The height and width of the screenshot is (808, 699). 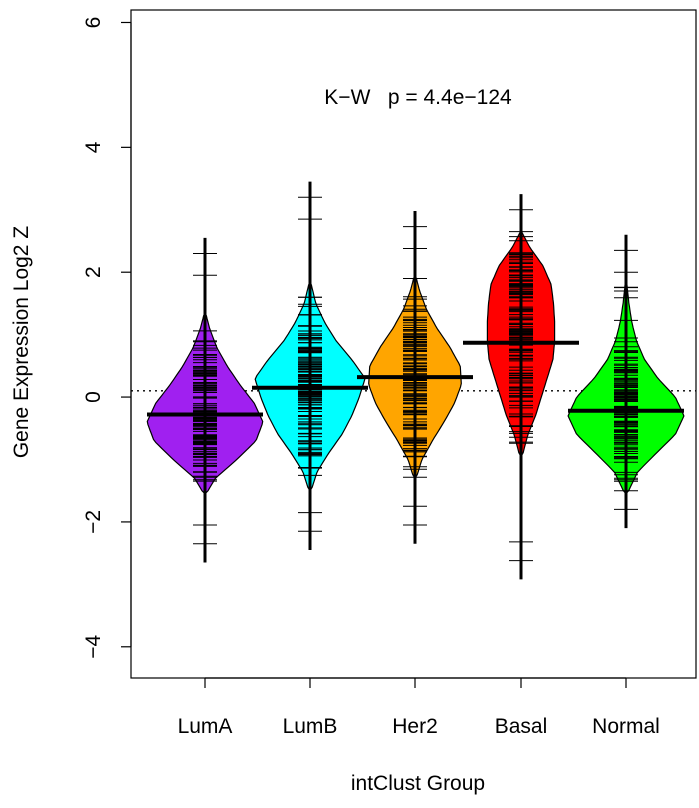 What do you see at coordinates (93, 147) in the screenshot?
I see `y-tick-label: 4` at bounding box center [93, 147].